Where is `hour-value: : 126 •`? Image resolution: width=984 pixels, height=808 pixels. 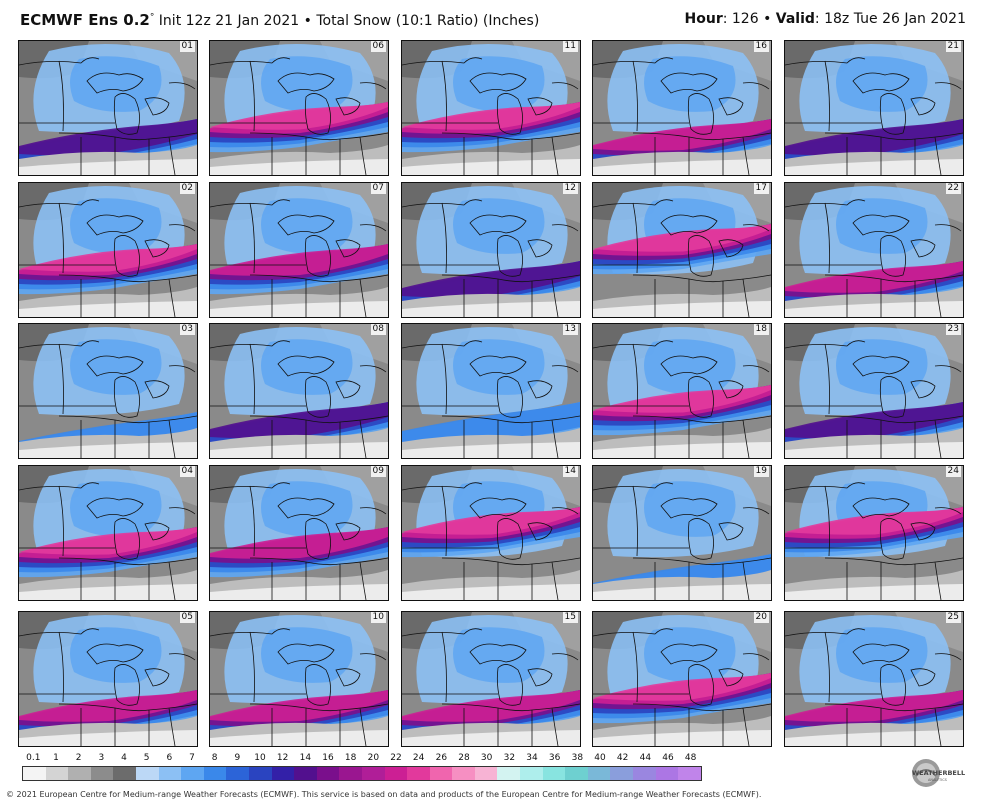
hour-value: : 126 • is located at coordinates (749, 19).